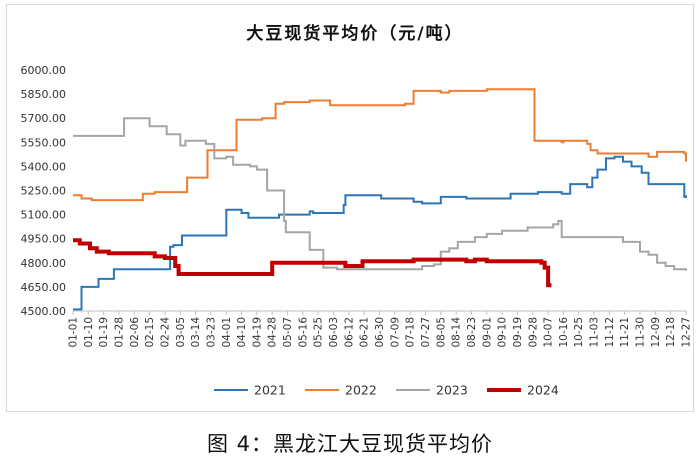  Describe the element at coordinates (270, 390) in the screenshot. I see `legend-label: 2021` at that location.